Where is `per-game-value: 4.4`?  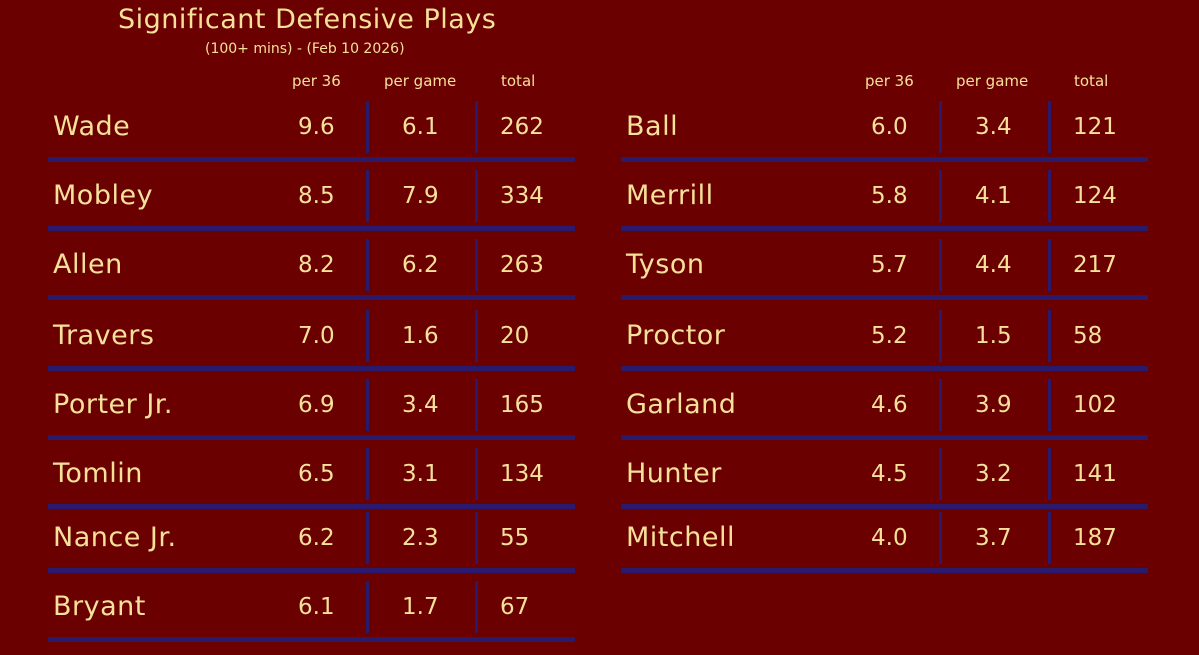
per-game-value: 4.4 is located at coordinates (993, 265).